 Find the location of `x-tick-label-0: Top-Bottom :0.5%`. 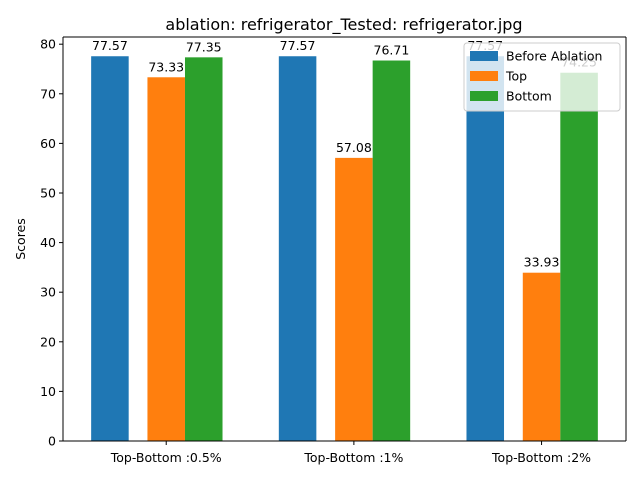

x-tick-label-0: Top-Bottom :0.5% is located at coordinates (166, 457).